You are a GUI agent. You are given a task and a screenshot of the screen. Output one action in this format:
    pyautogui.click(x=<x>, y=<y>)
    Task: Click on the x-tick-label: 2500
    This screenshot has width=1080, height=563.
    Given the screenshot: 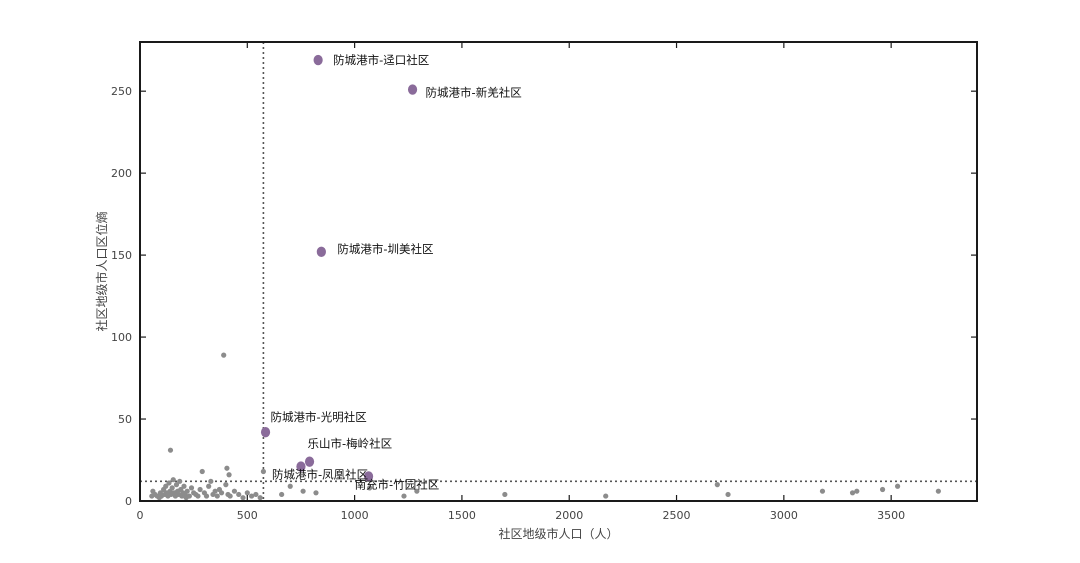 What is the action you would take?
    pyautogui.click(x=677, y=515)
    